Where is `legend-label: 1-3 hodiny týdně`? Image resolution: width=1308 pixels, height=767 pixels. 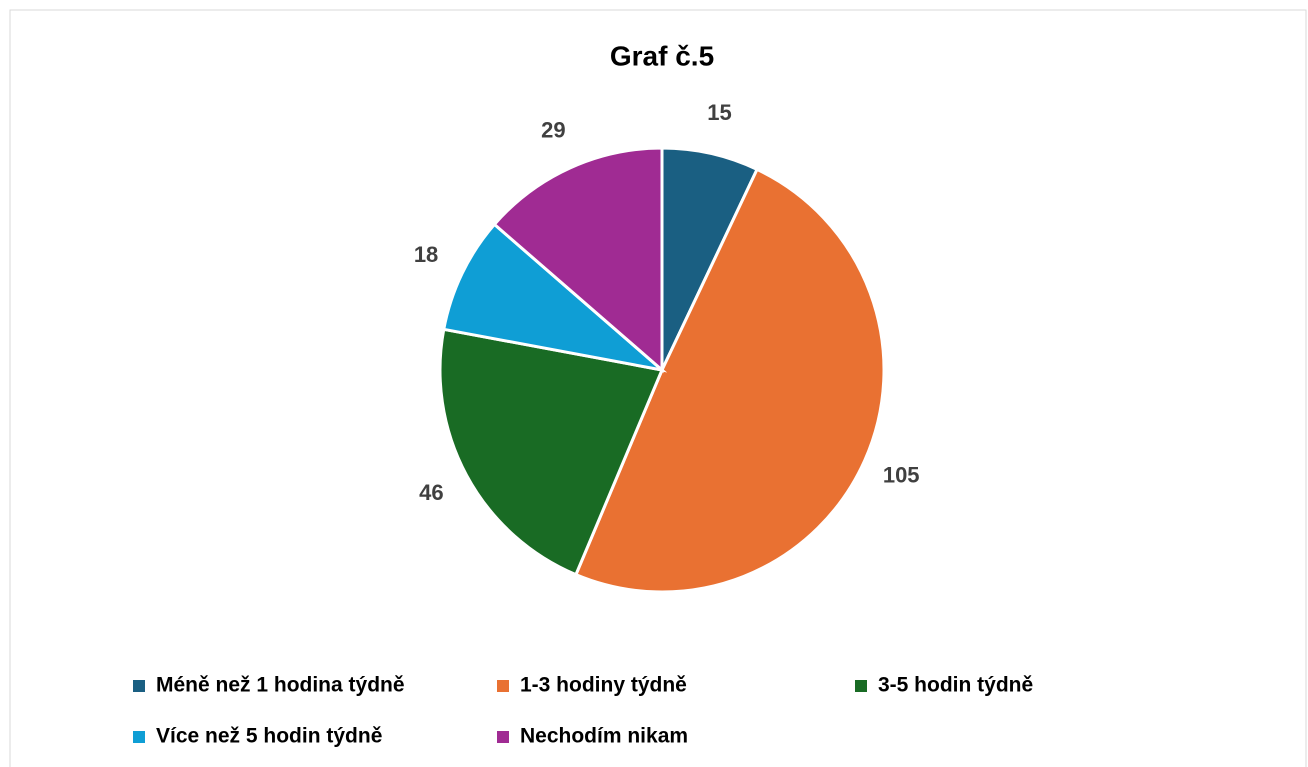
legend-label: 1-3 hodiny týdně is located at coordinates (603, 685).